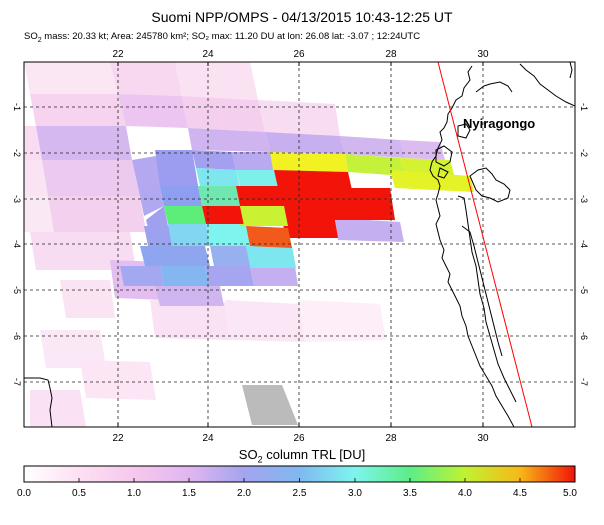 This screenshot has width=604, height=525. I want to click on lat-labels-right: -1 -2 -3 -4 -5 -6 -7, so click(584, 244).